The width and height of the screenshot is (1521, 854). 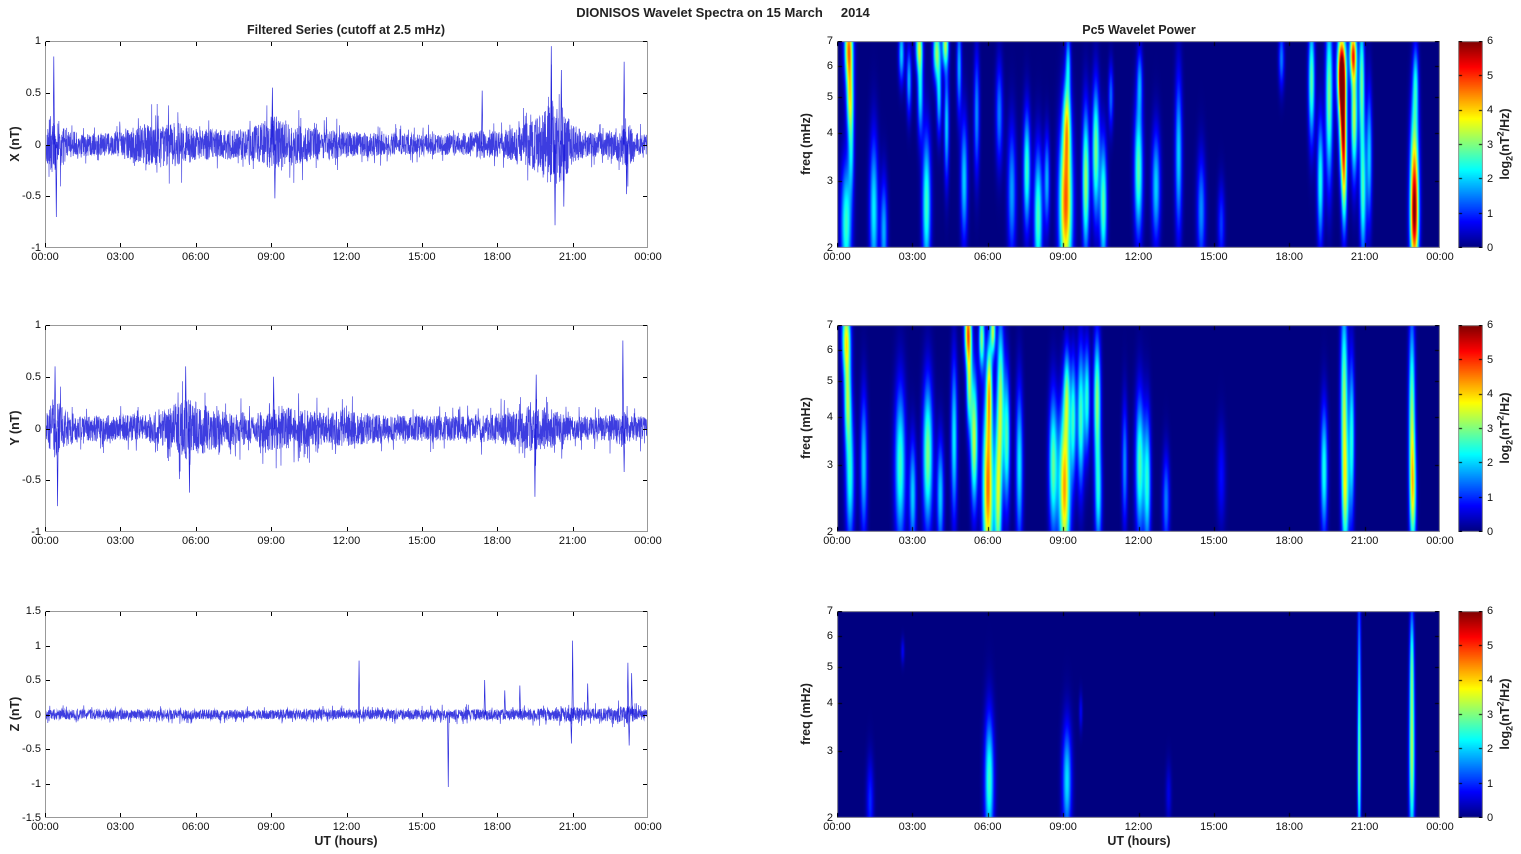 What do you see at coordinates (346, 144) in the screenshot?
I see `ts-x-plot` at bounding box center [346, 144].